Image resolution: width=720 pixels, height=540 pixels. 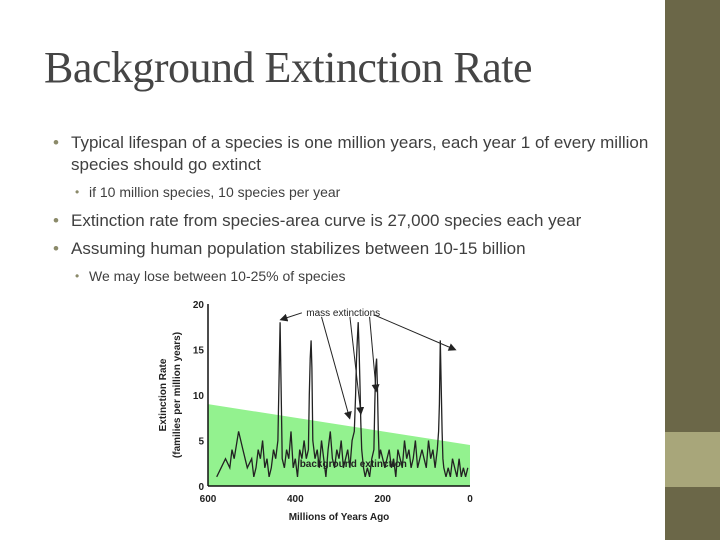 I want to click on decor-band-dark, so click(x=692, y=216).